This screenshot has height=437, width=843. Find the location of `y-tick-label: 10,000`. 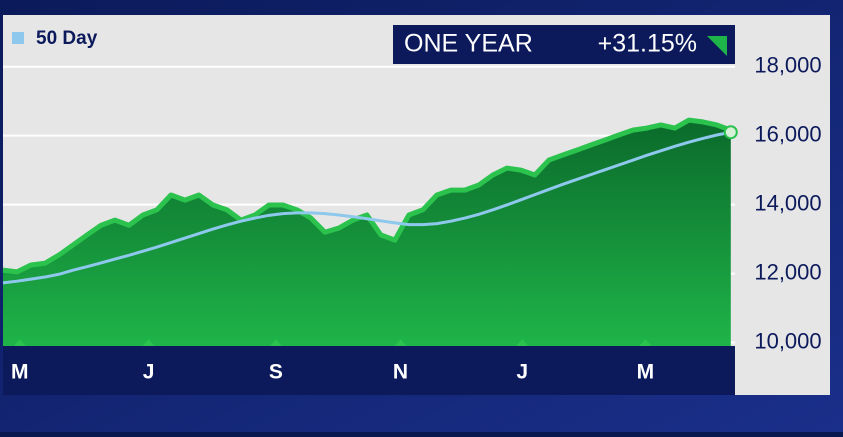

y-tick-label: 10,000 is located at coordinates (787, 340).